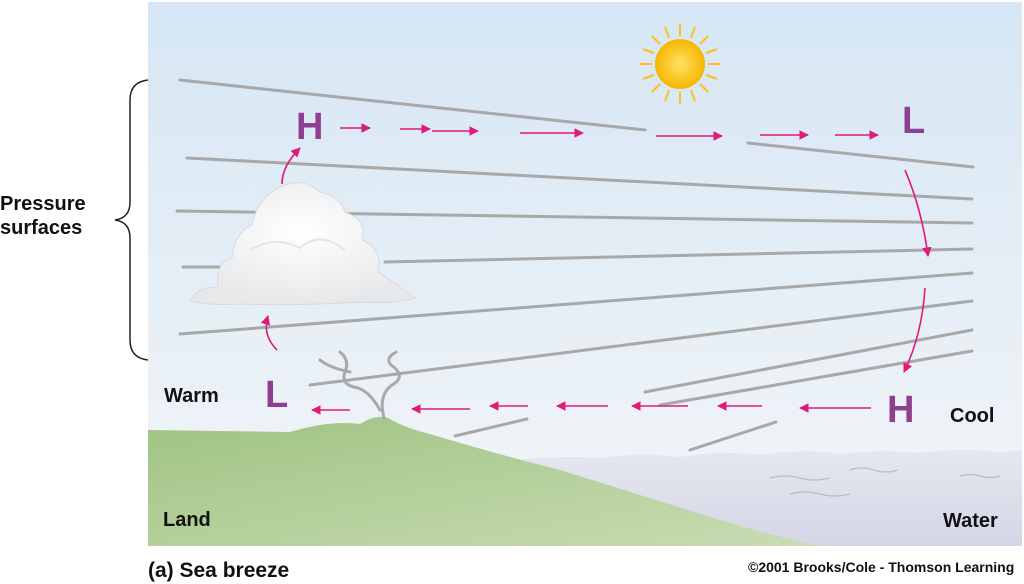 This screenshot has width=1024, height=584. I want to click on land, so click(484, 481).